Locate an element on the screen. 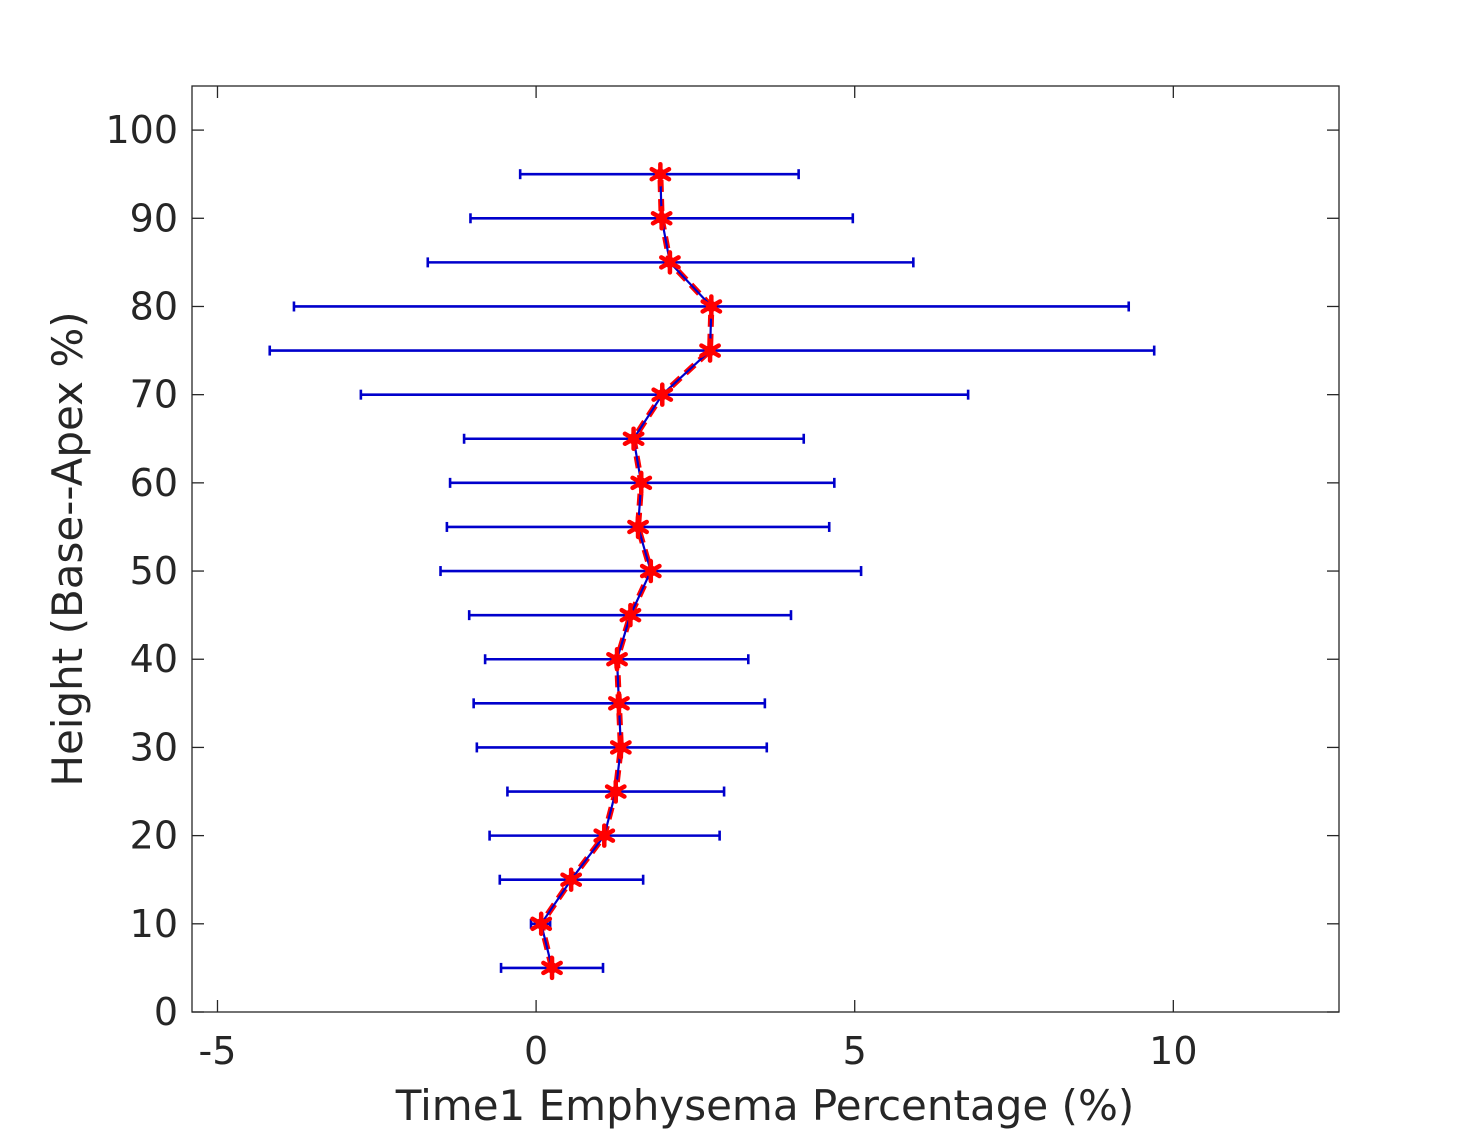  y-tick-label: 10 is located at coordinates (154, 924).